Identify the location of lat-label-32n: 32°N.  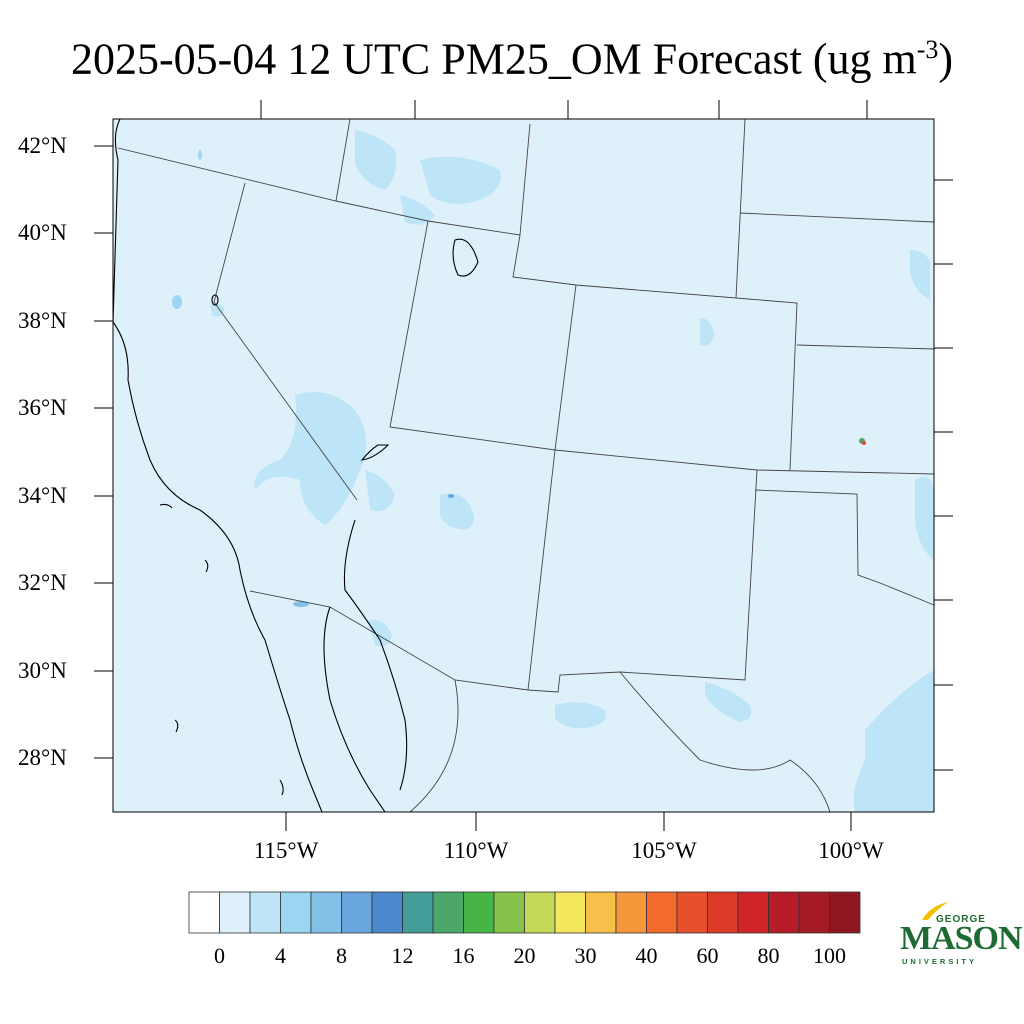
(42, 582).